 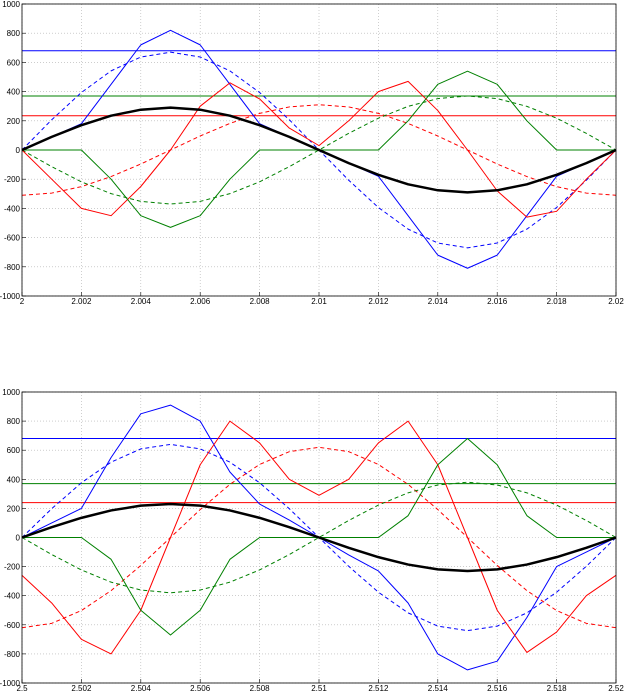 I want to click on x-tick-label: 2.016, so click(x=497, y=301).